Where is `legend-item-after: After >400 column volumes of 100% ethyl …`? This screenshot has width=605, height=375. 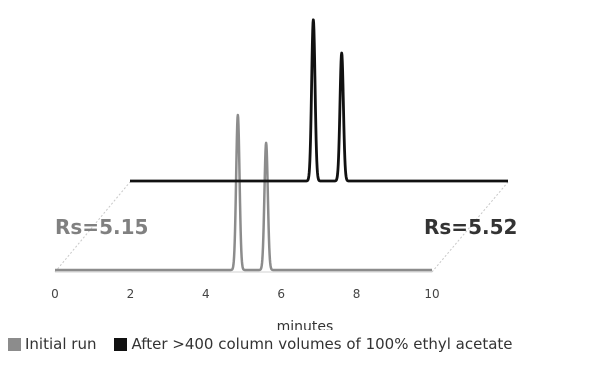
legend-item-after: After >400 column volumes of 100% ethyl … is located at coordinates (313, 344).